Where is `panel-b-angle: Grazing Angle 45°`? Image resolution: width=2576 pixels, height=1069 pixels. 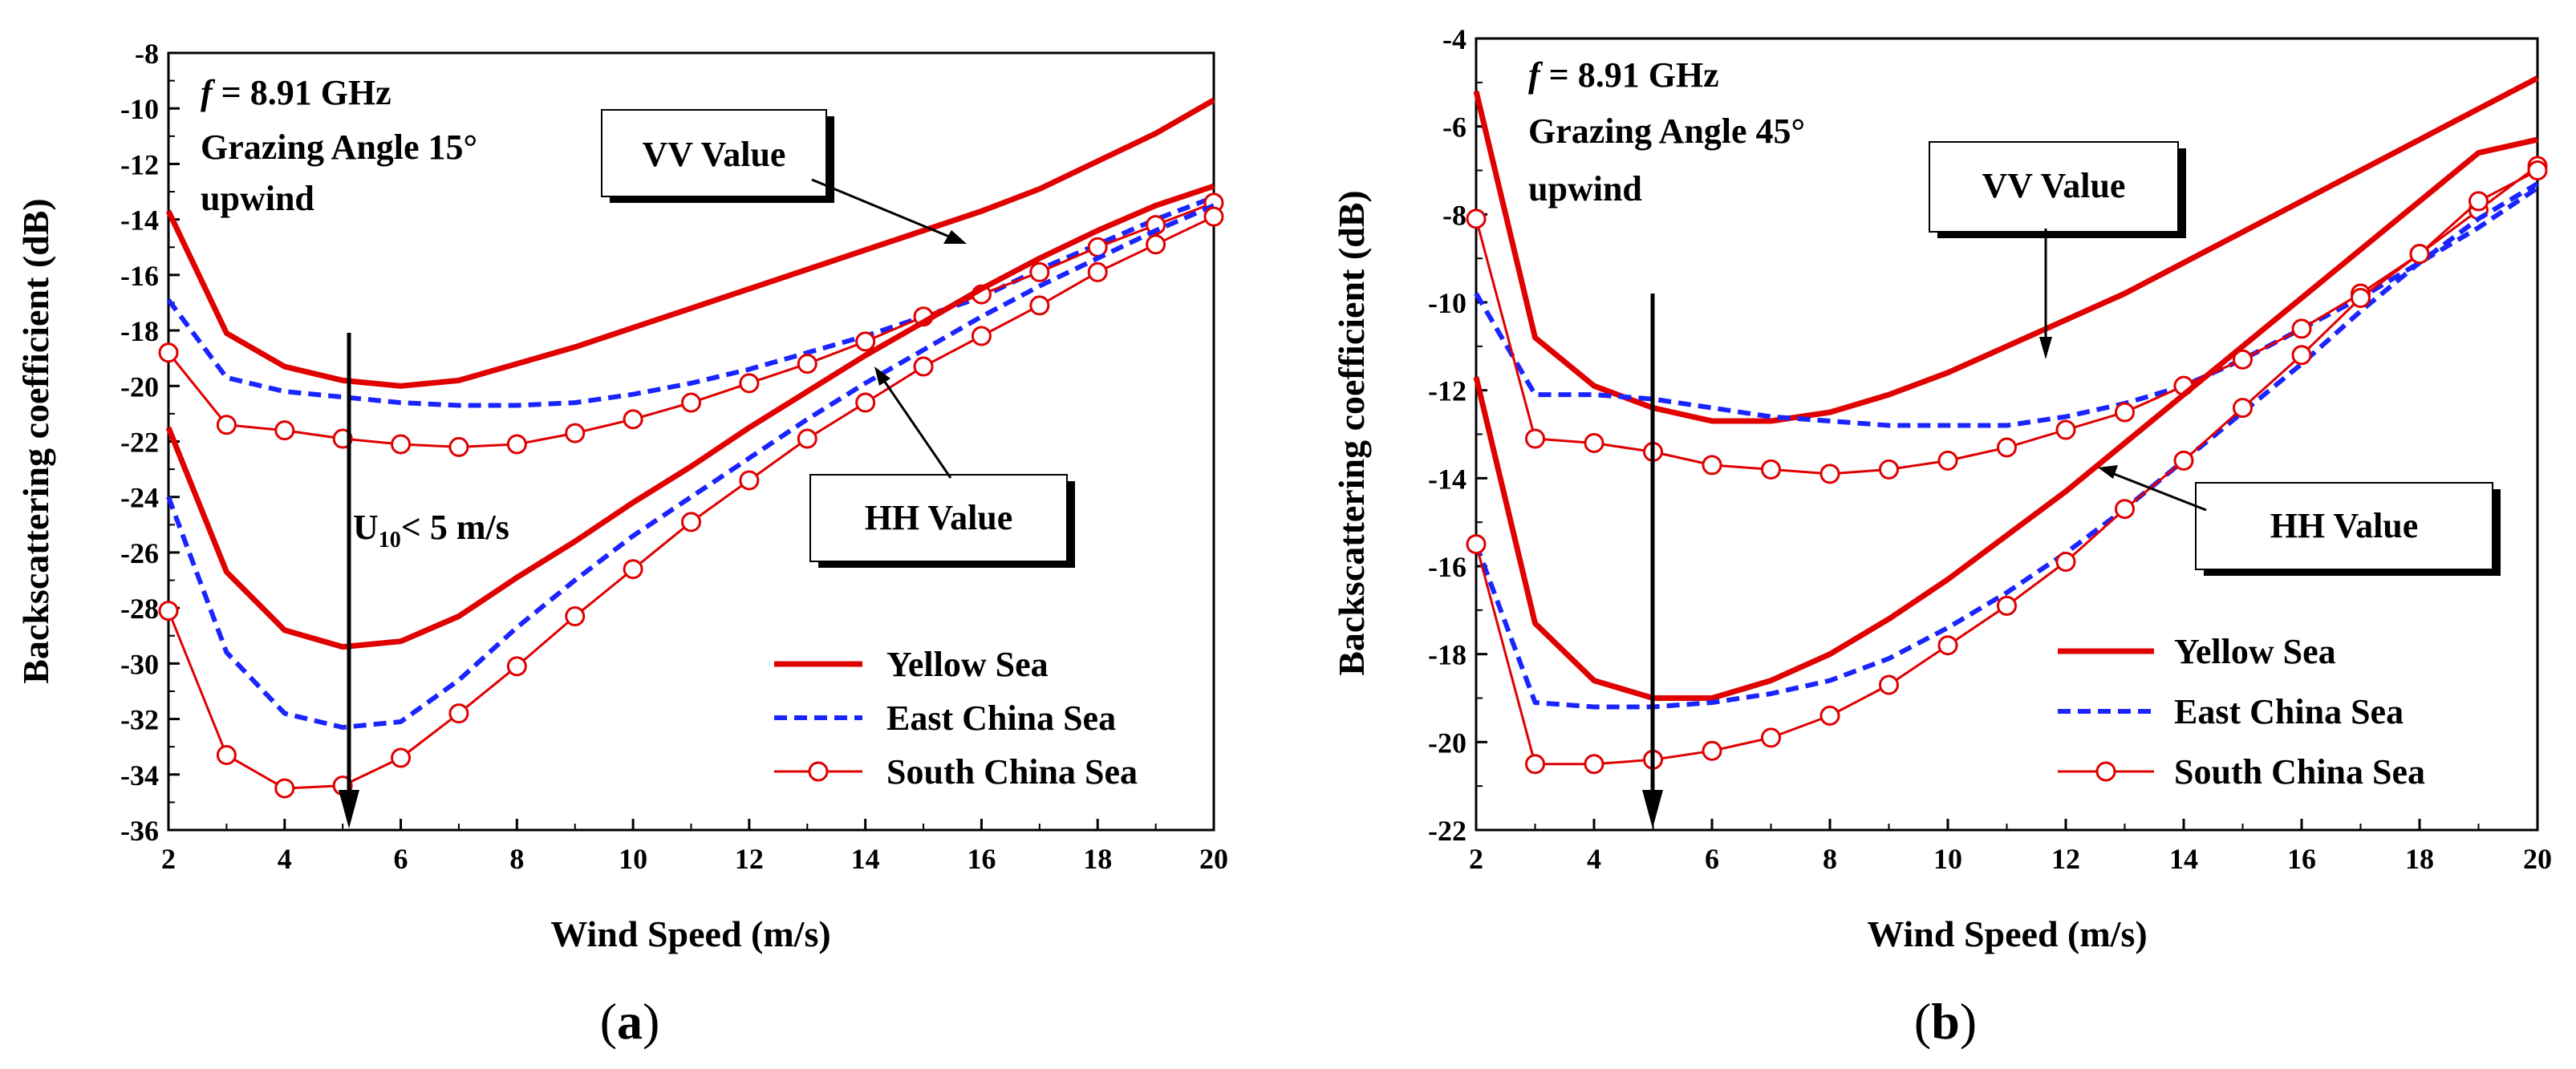
panel-b-angle: Grazing Angle 45° is located at coordinates (1666, 131).